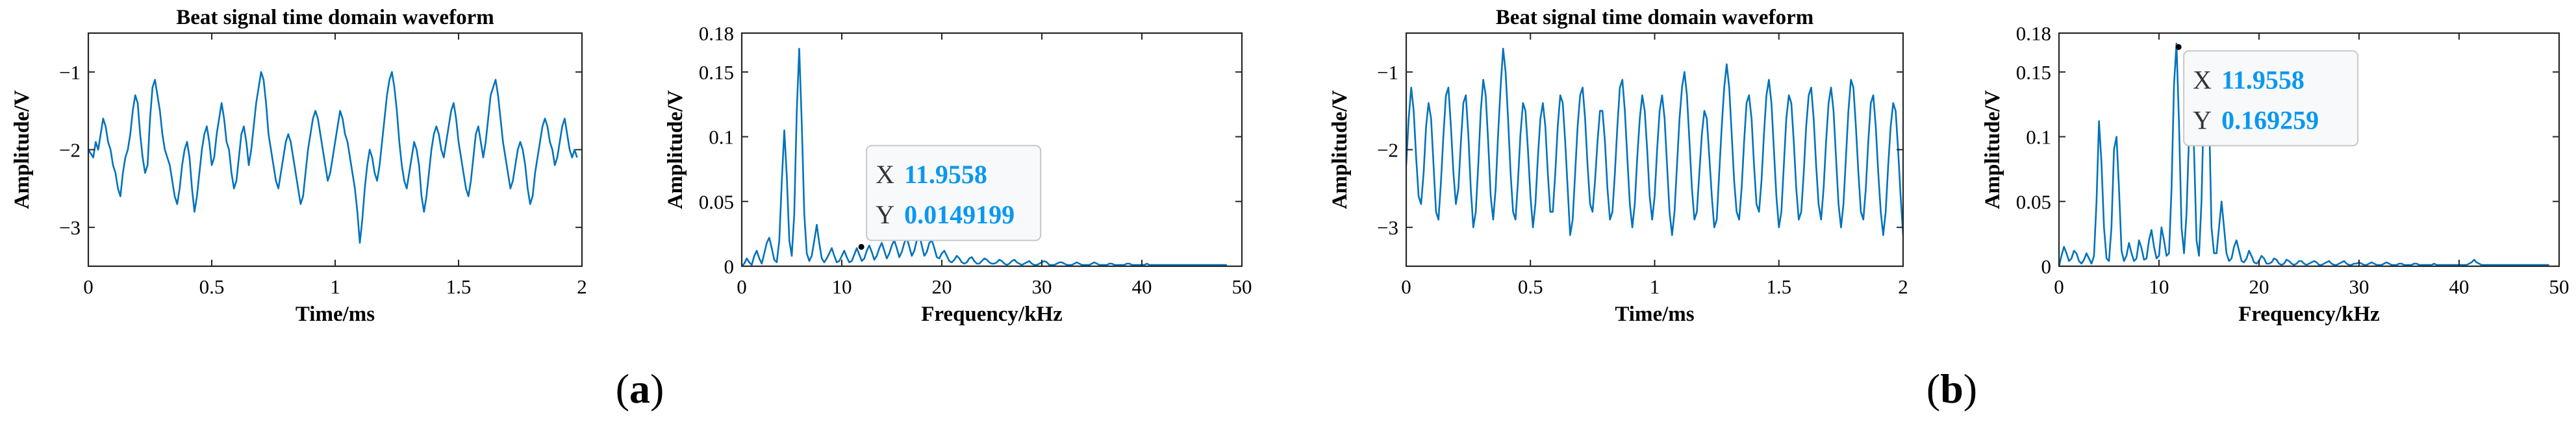  Describe the element at coordinates (657, 389) in the screenshot. I see `panel-0-caption-part-2: )` at that location.